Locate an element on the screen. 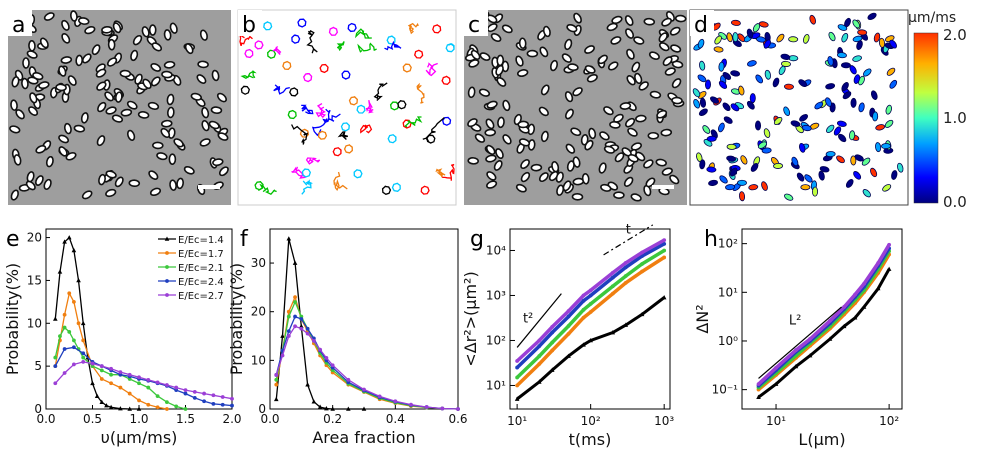  y-axis-label: <Δr²>(μm²) is located at coordinates (470, 318).